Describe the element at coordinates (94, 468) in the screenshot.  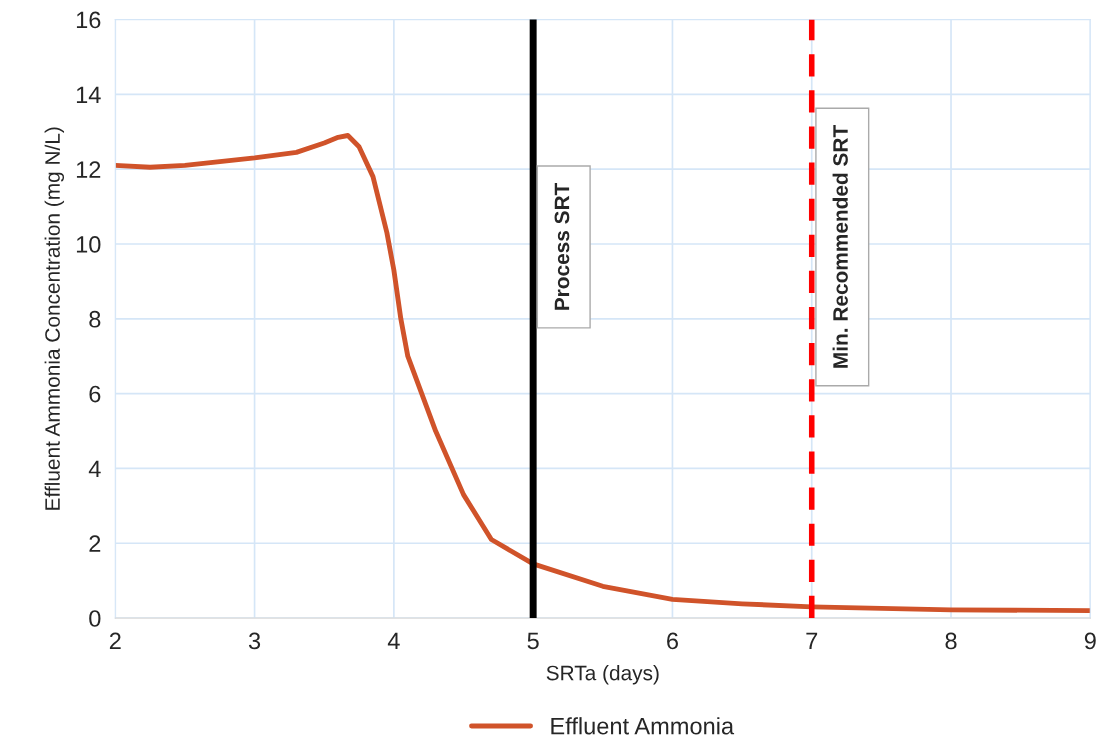
I see `y-tick-label: 4` at that location.